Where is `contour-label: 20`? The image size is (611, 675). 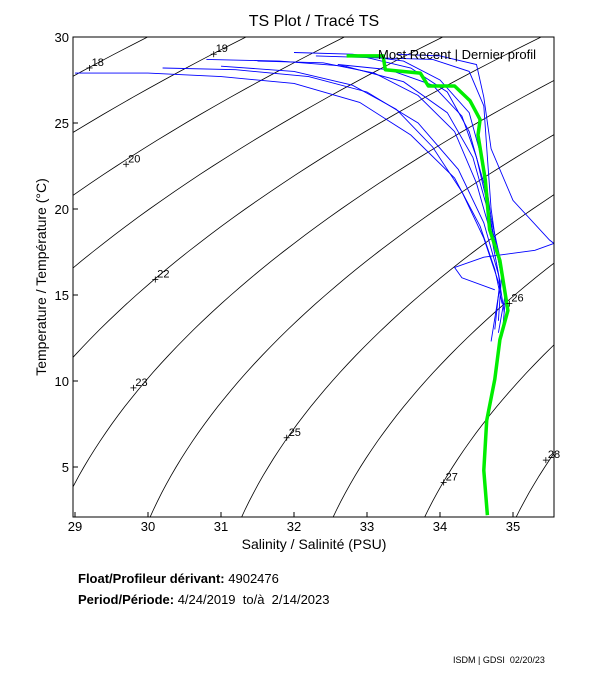
contour-label: 20 is located at coordinates (134, 159).